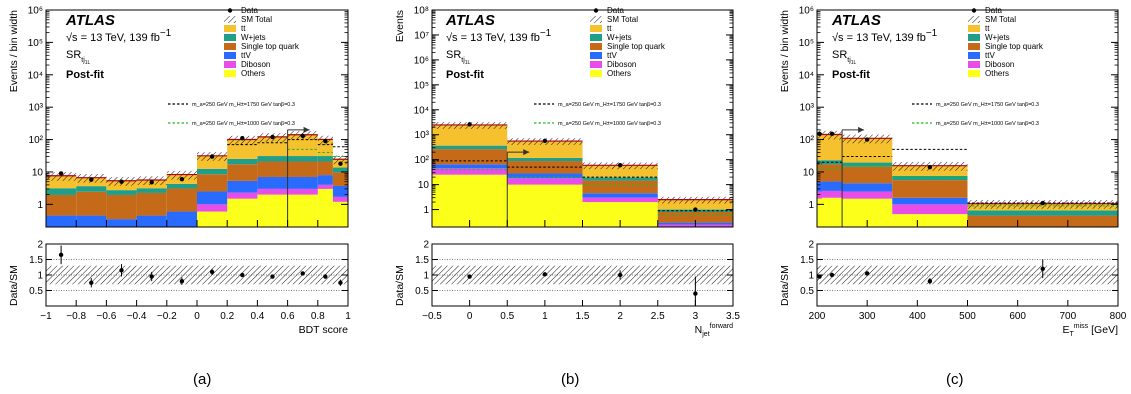 This screenshot has width=1131, height=394. What do you see at coordinates (974, 19) in the screenshot?
I see `legend-sm-hatch` at bounding box center [974, 19].